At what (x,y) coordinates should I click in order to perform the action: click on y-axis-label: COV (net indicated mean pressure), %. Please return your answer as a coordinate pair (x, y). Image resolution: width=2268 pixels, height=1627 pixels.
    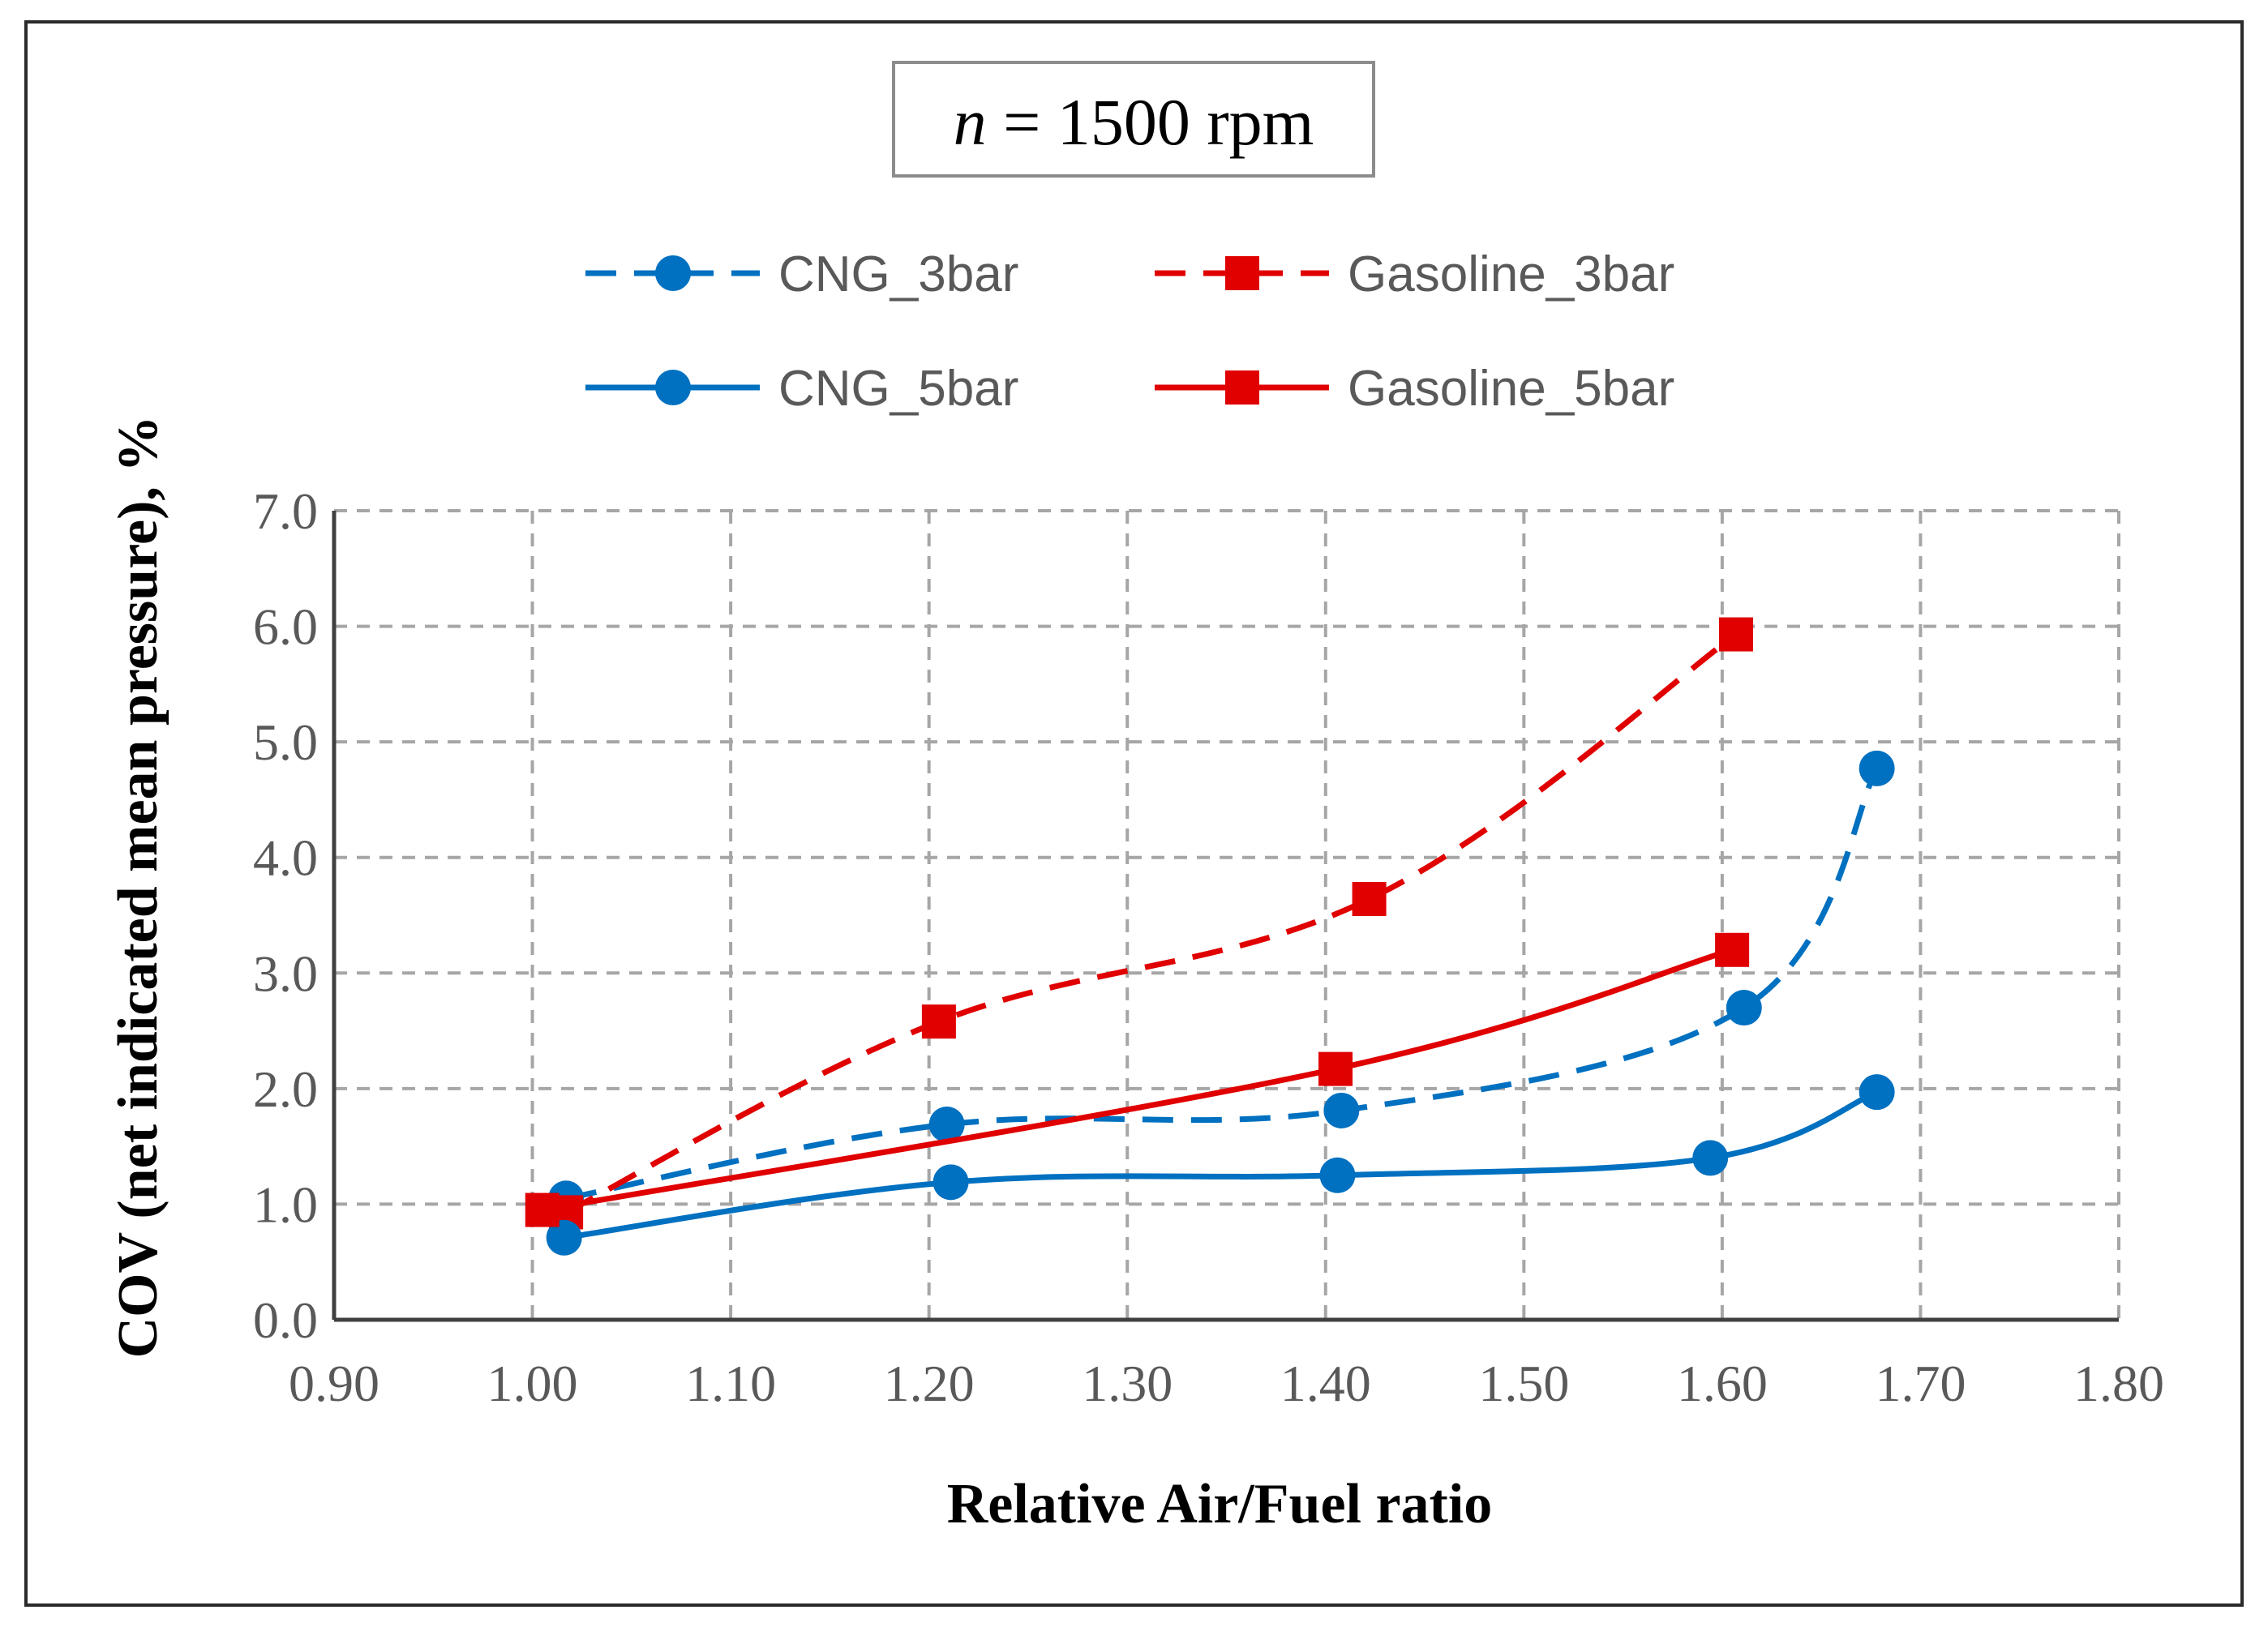
    Looking at the image, I should click on (138, 887).